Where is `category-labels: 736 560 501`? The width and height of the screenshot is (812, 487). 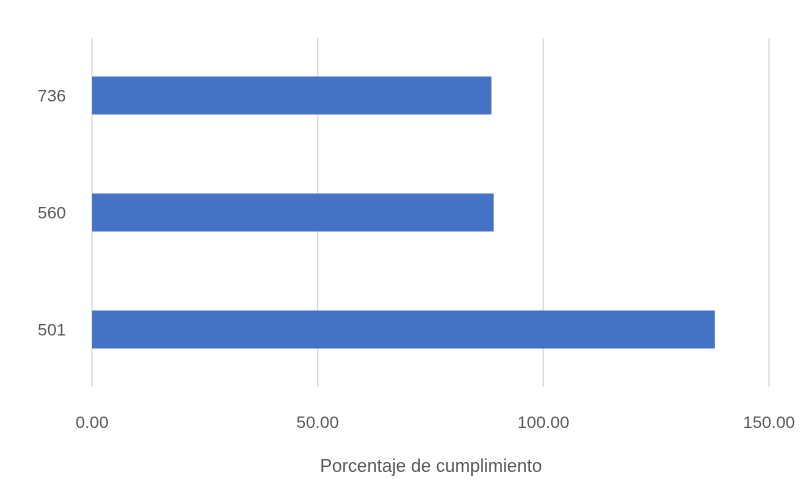 category-labels: 736 560 501 is located at coordinates (52, 213).